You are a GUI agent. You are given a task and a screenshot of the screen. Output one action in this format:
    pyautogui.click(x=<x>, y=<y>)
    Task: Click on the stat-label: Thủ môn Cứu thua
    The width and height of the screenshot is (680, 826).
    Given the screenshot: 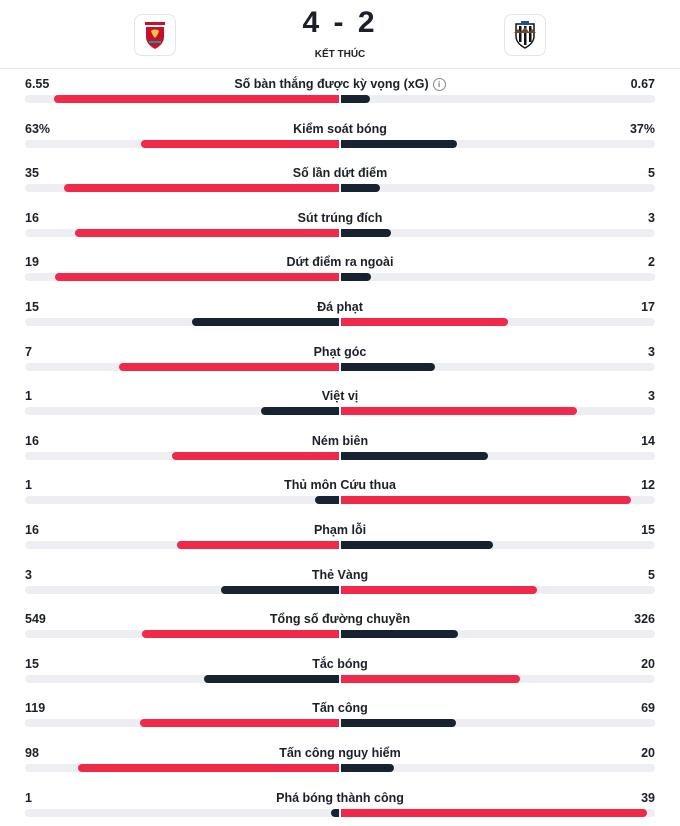 What is the action you would take?
    pyautogui.click(x=340, y=485)
    